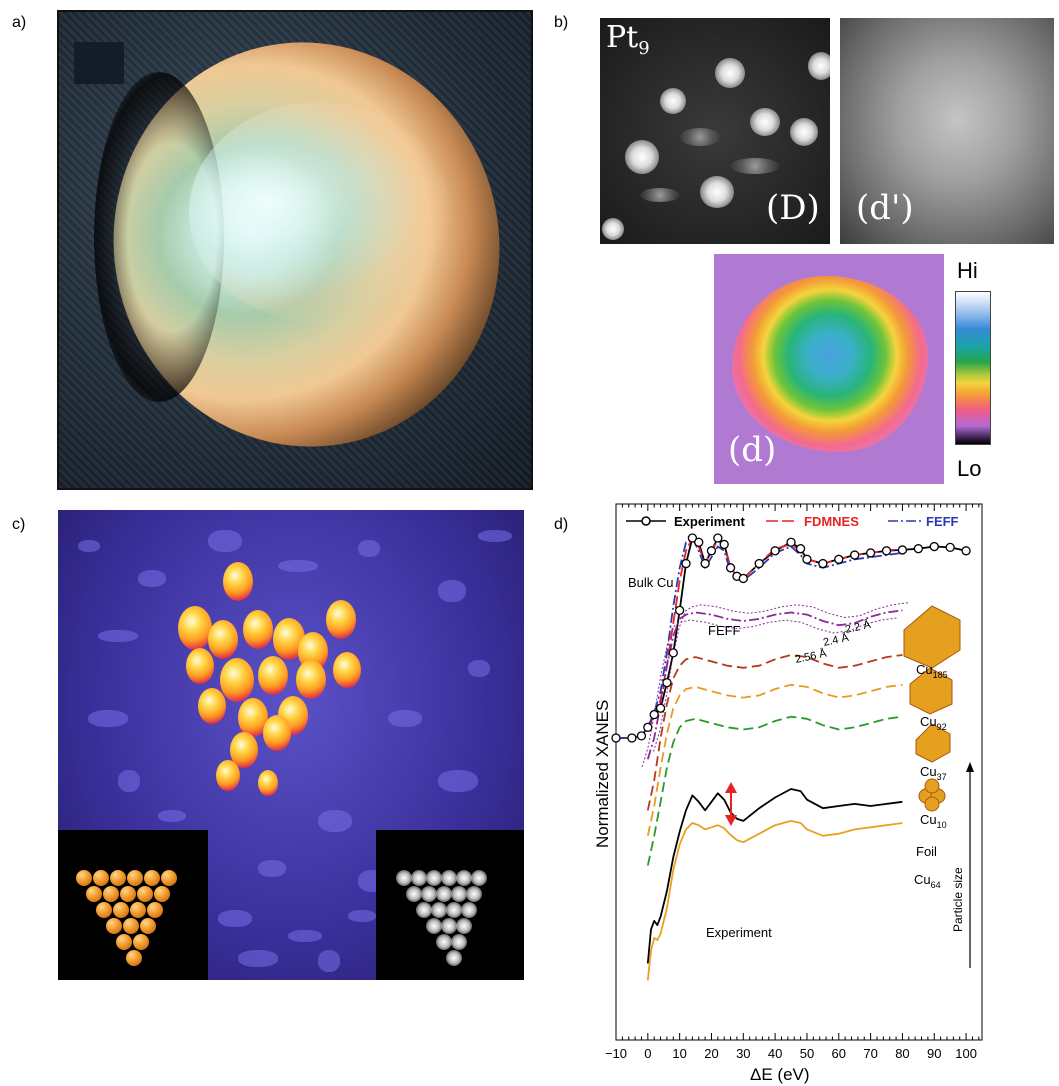 This screenshot has width=1059, height=1086. I want to click on image-label-dprime: (d'), so click(885, 208).